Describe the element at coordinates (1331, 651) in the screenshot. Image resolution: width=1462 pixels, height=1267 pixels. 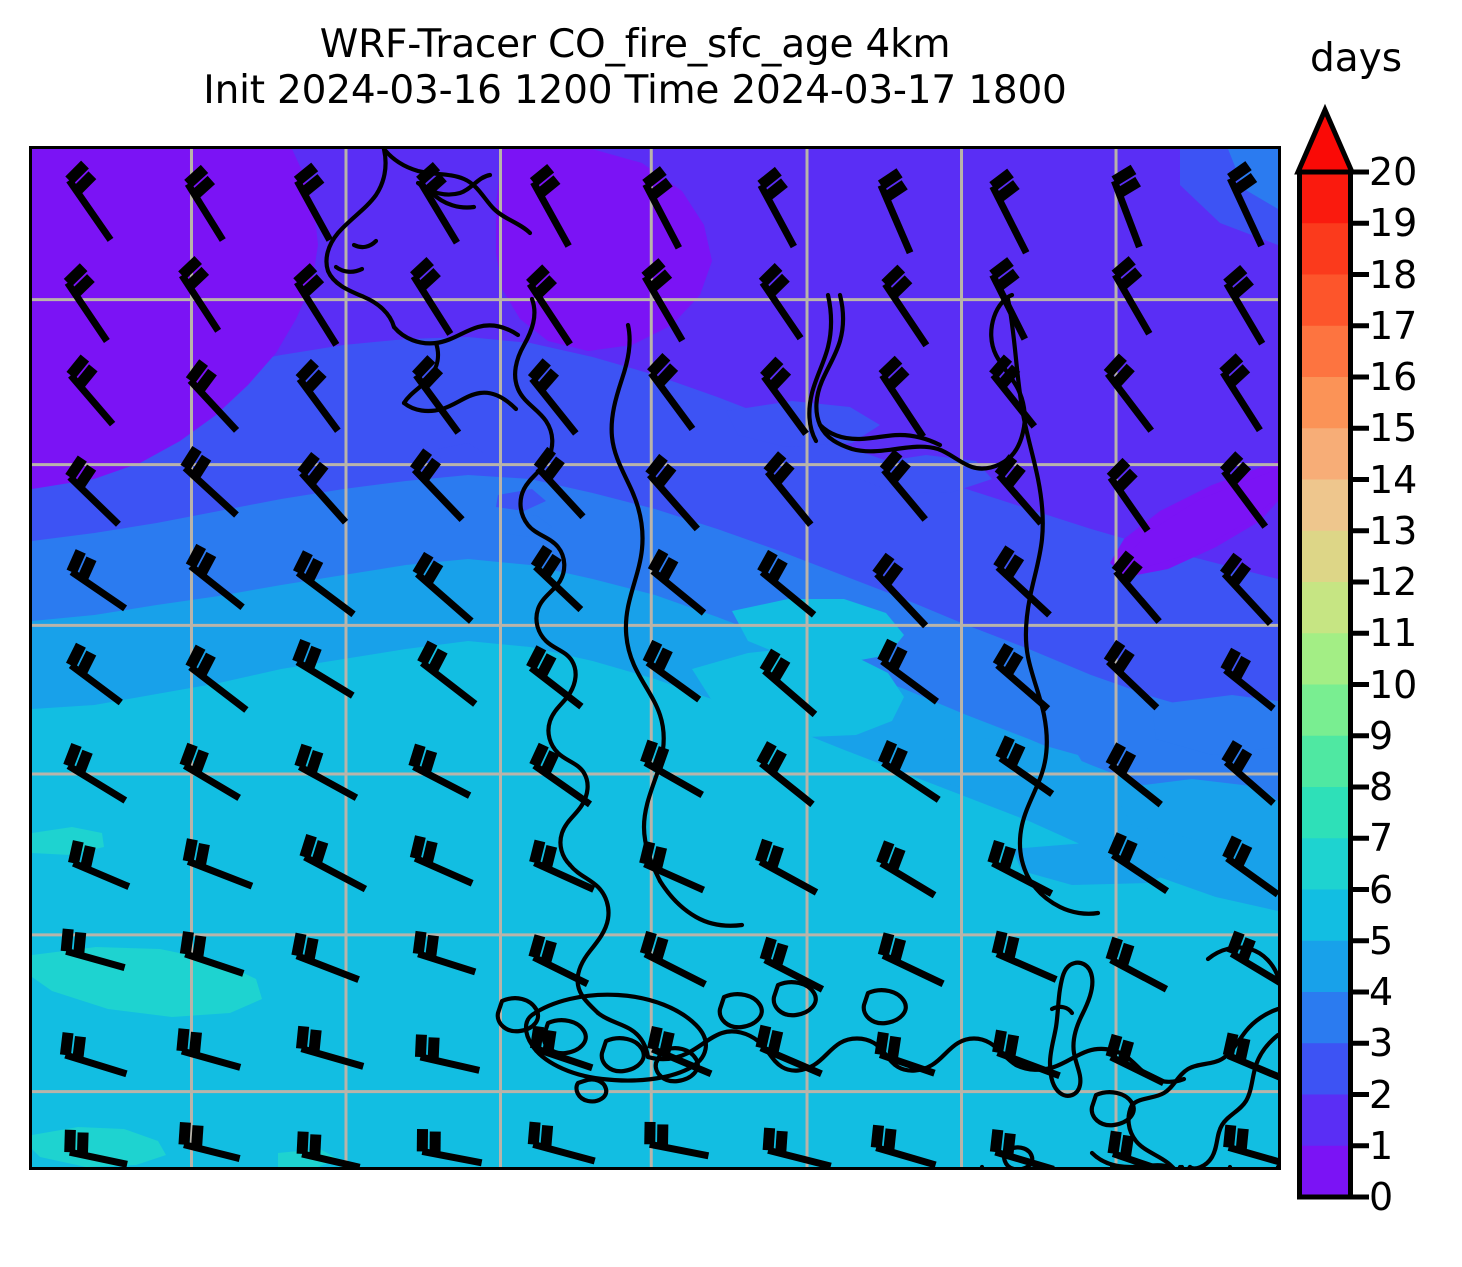
I see `colorbar-gradient` at that location.